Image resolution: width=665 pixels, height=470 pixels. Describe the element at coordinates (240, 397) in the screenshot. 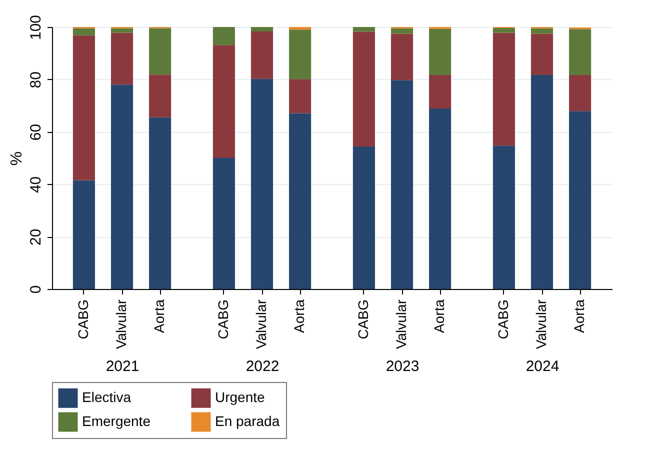

I see `legend-label: Urgente` at that location.